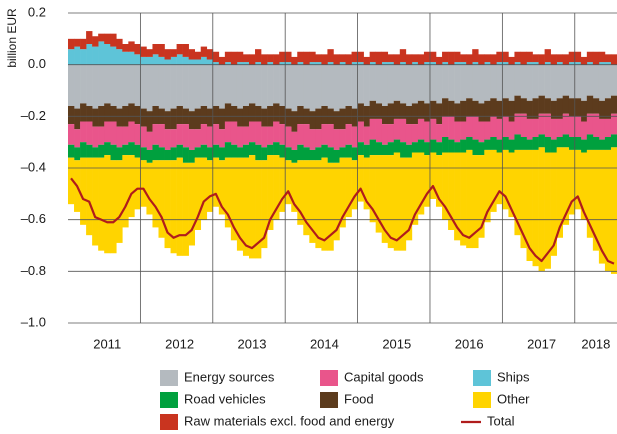 This screenshot has width=617, height=434. Describe the element at coordinates (289, 420) in the screenshot. I see `legend-label: Raw materials excl. food and energy` at that location.